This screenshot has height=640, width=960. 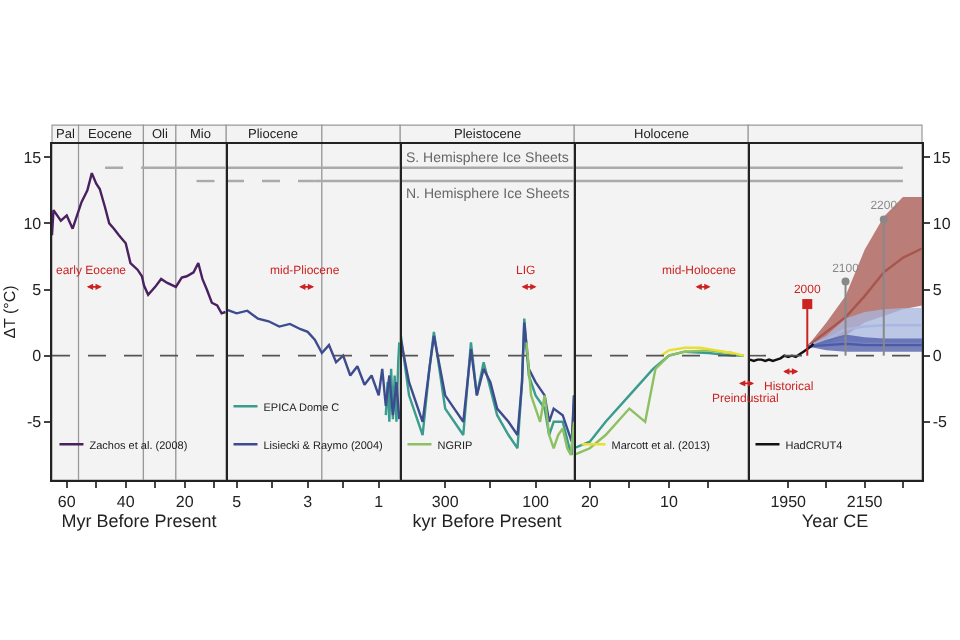 What do you see at coordinates (669, 501) in the screenshot?
I see `x-tick-label: 10` at bounding box center [669, 501].